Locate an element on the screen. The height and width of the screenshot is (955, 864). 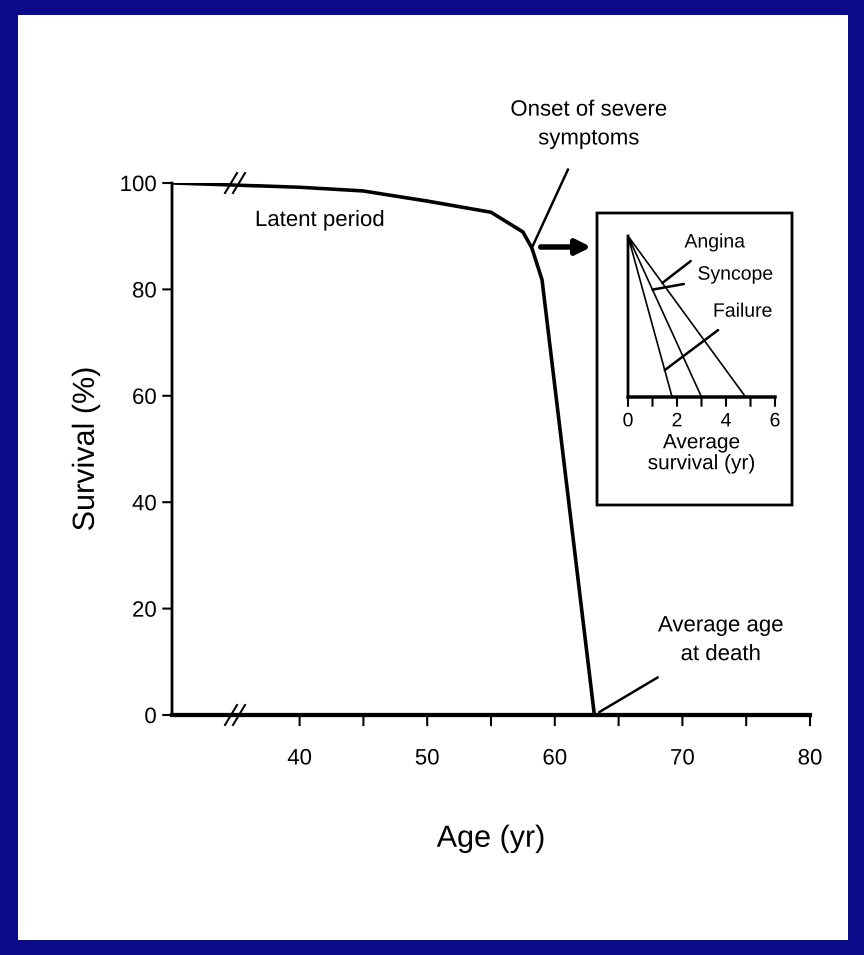
x-tick-label: 70 is located at coordinates (682, 756).